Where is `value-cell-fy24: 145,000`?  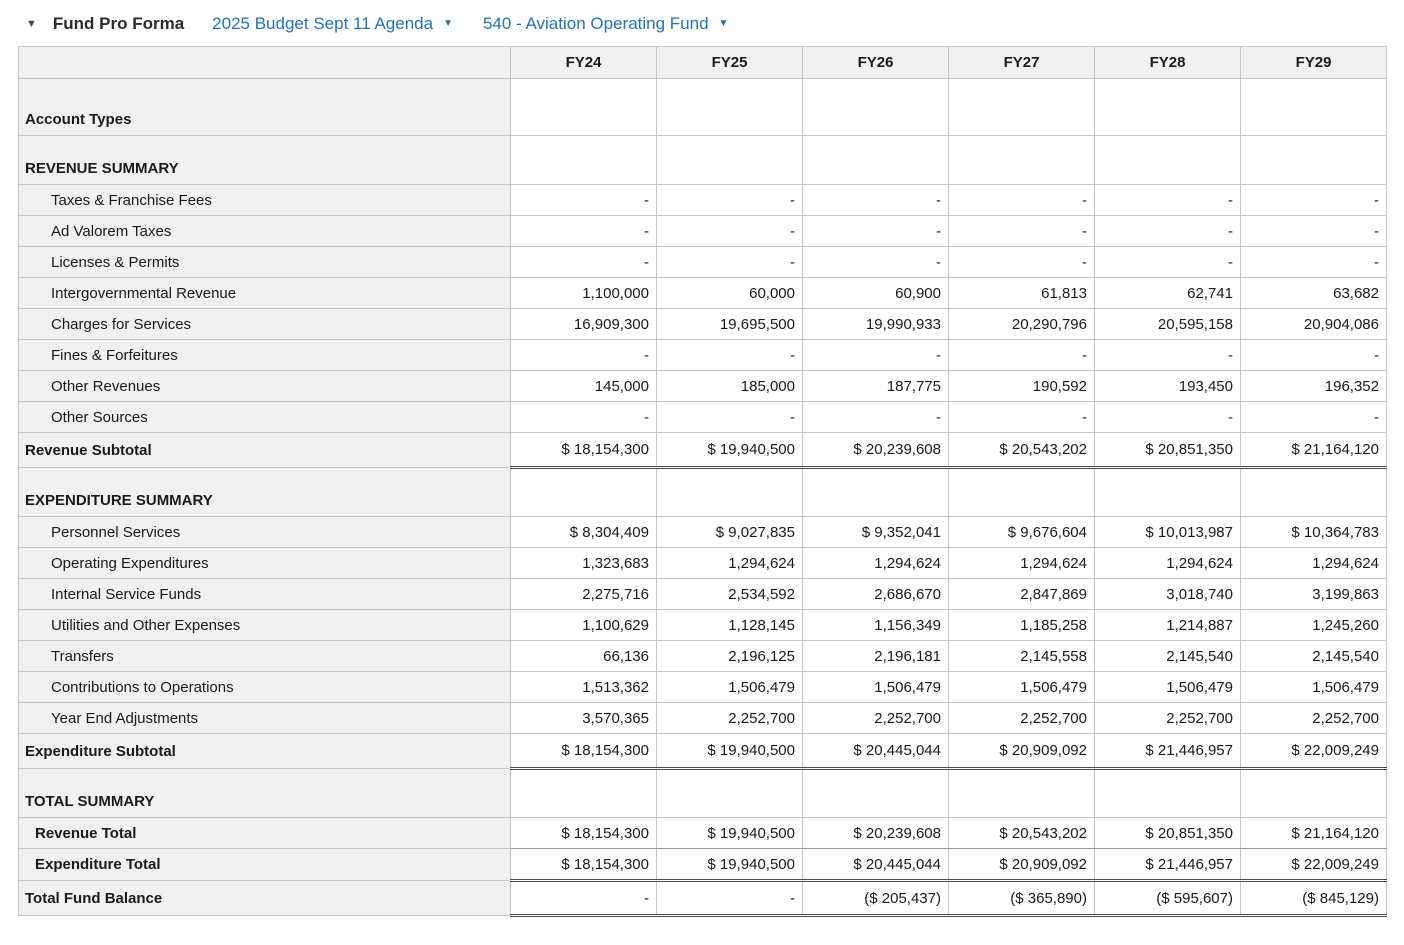
value-cell-fy24: 145,000 is located at coordinates (583, 386).